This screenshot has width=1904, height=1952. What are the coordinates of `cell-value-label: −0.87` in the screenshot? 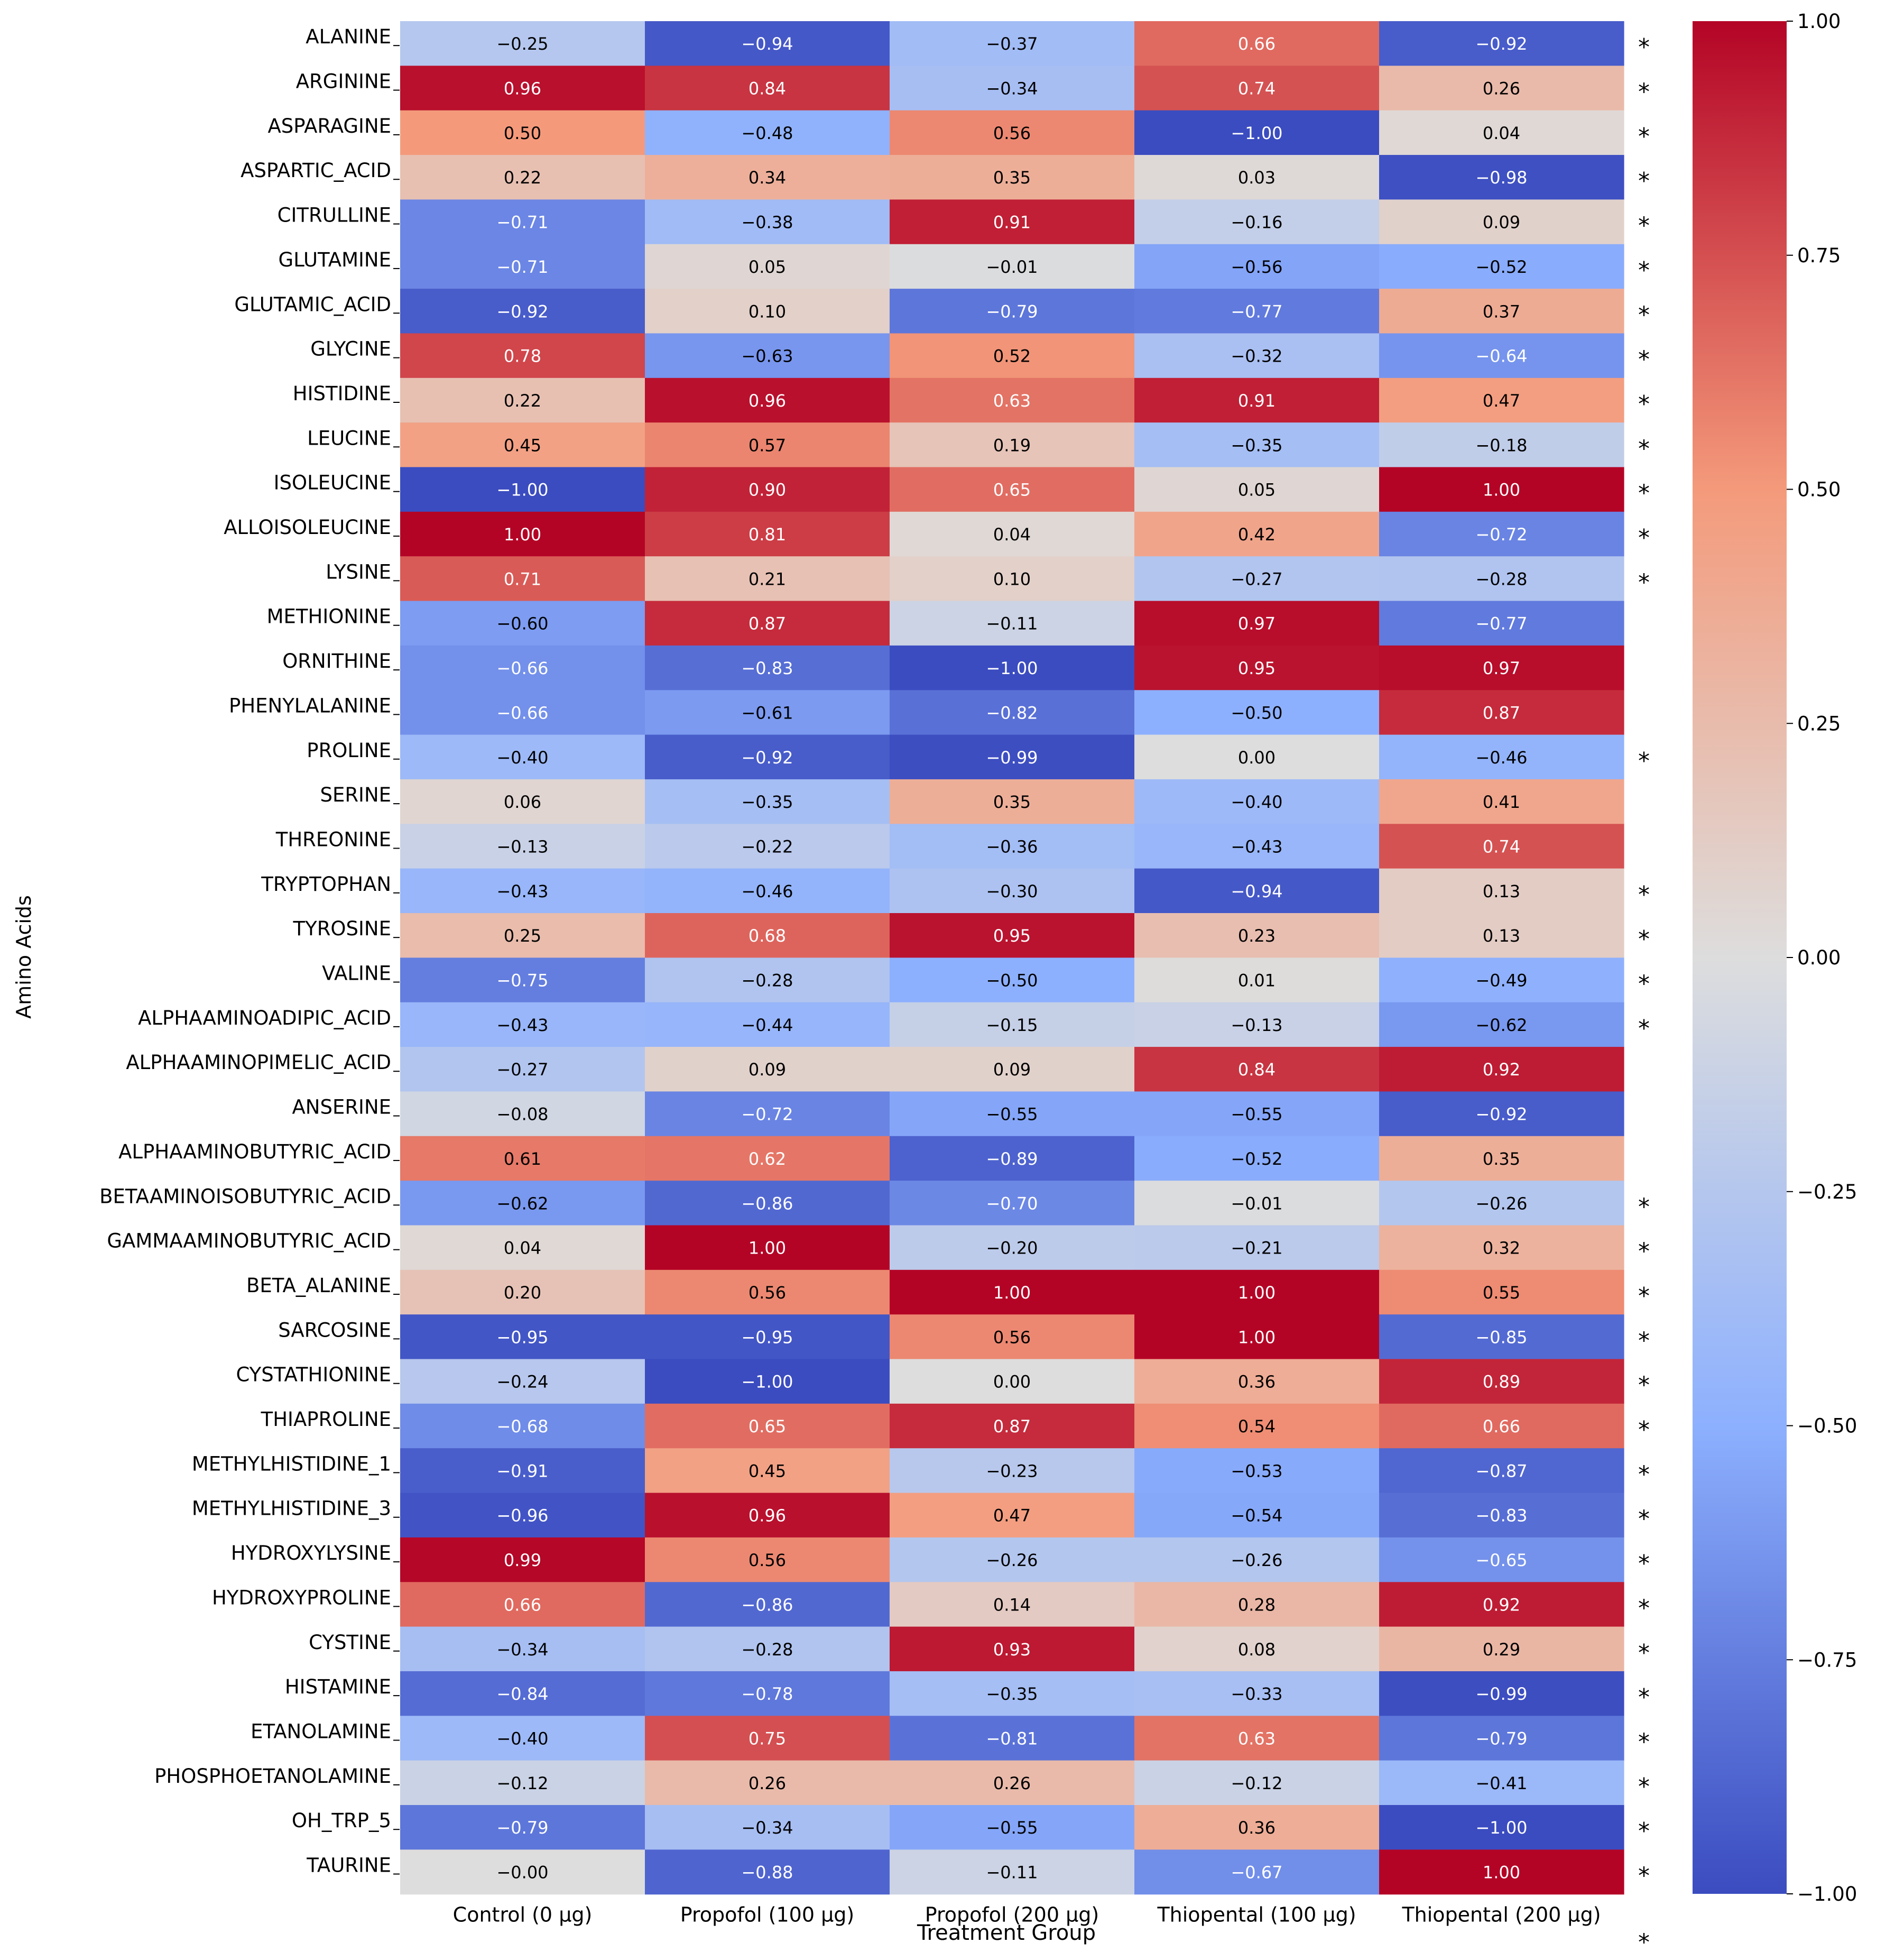 It's located at (1501, 1471).